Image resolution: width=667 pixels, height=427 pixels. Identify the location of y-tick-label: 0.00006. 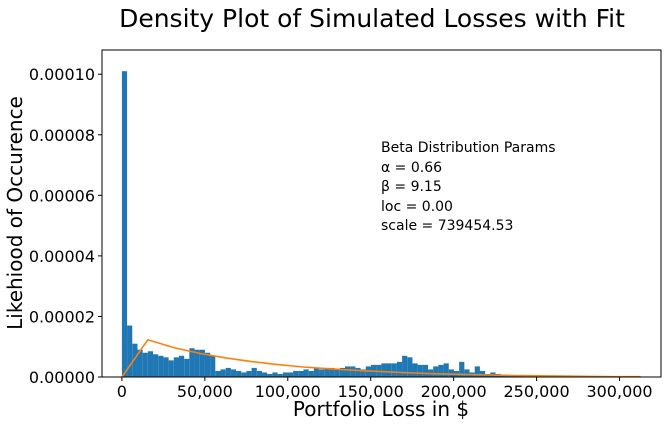
(62, 195).